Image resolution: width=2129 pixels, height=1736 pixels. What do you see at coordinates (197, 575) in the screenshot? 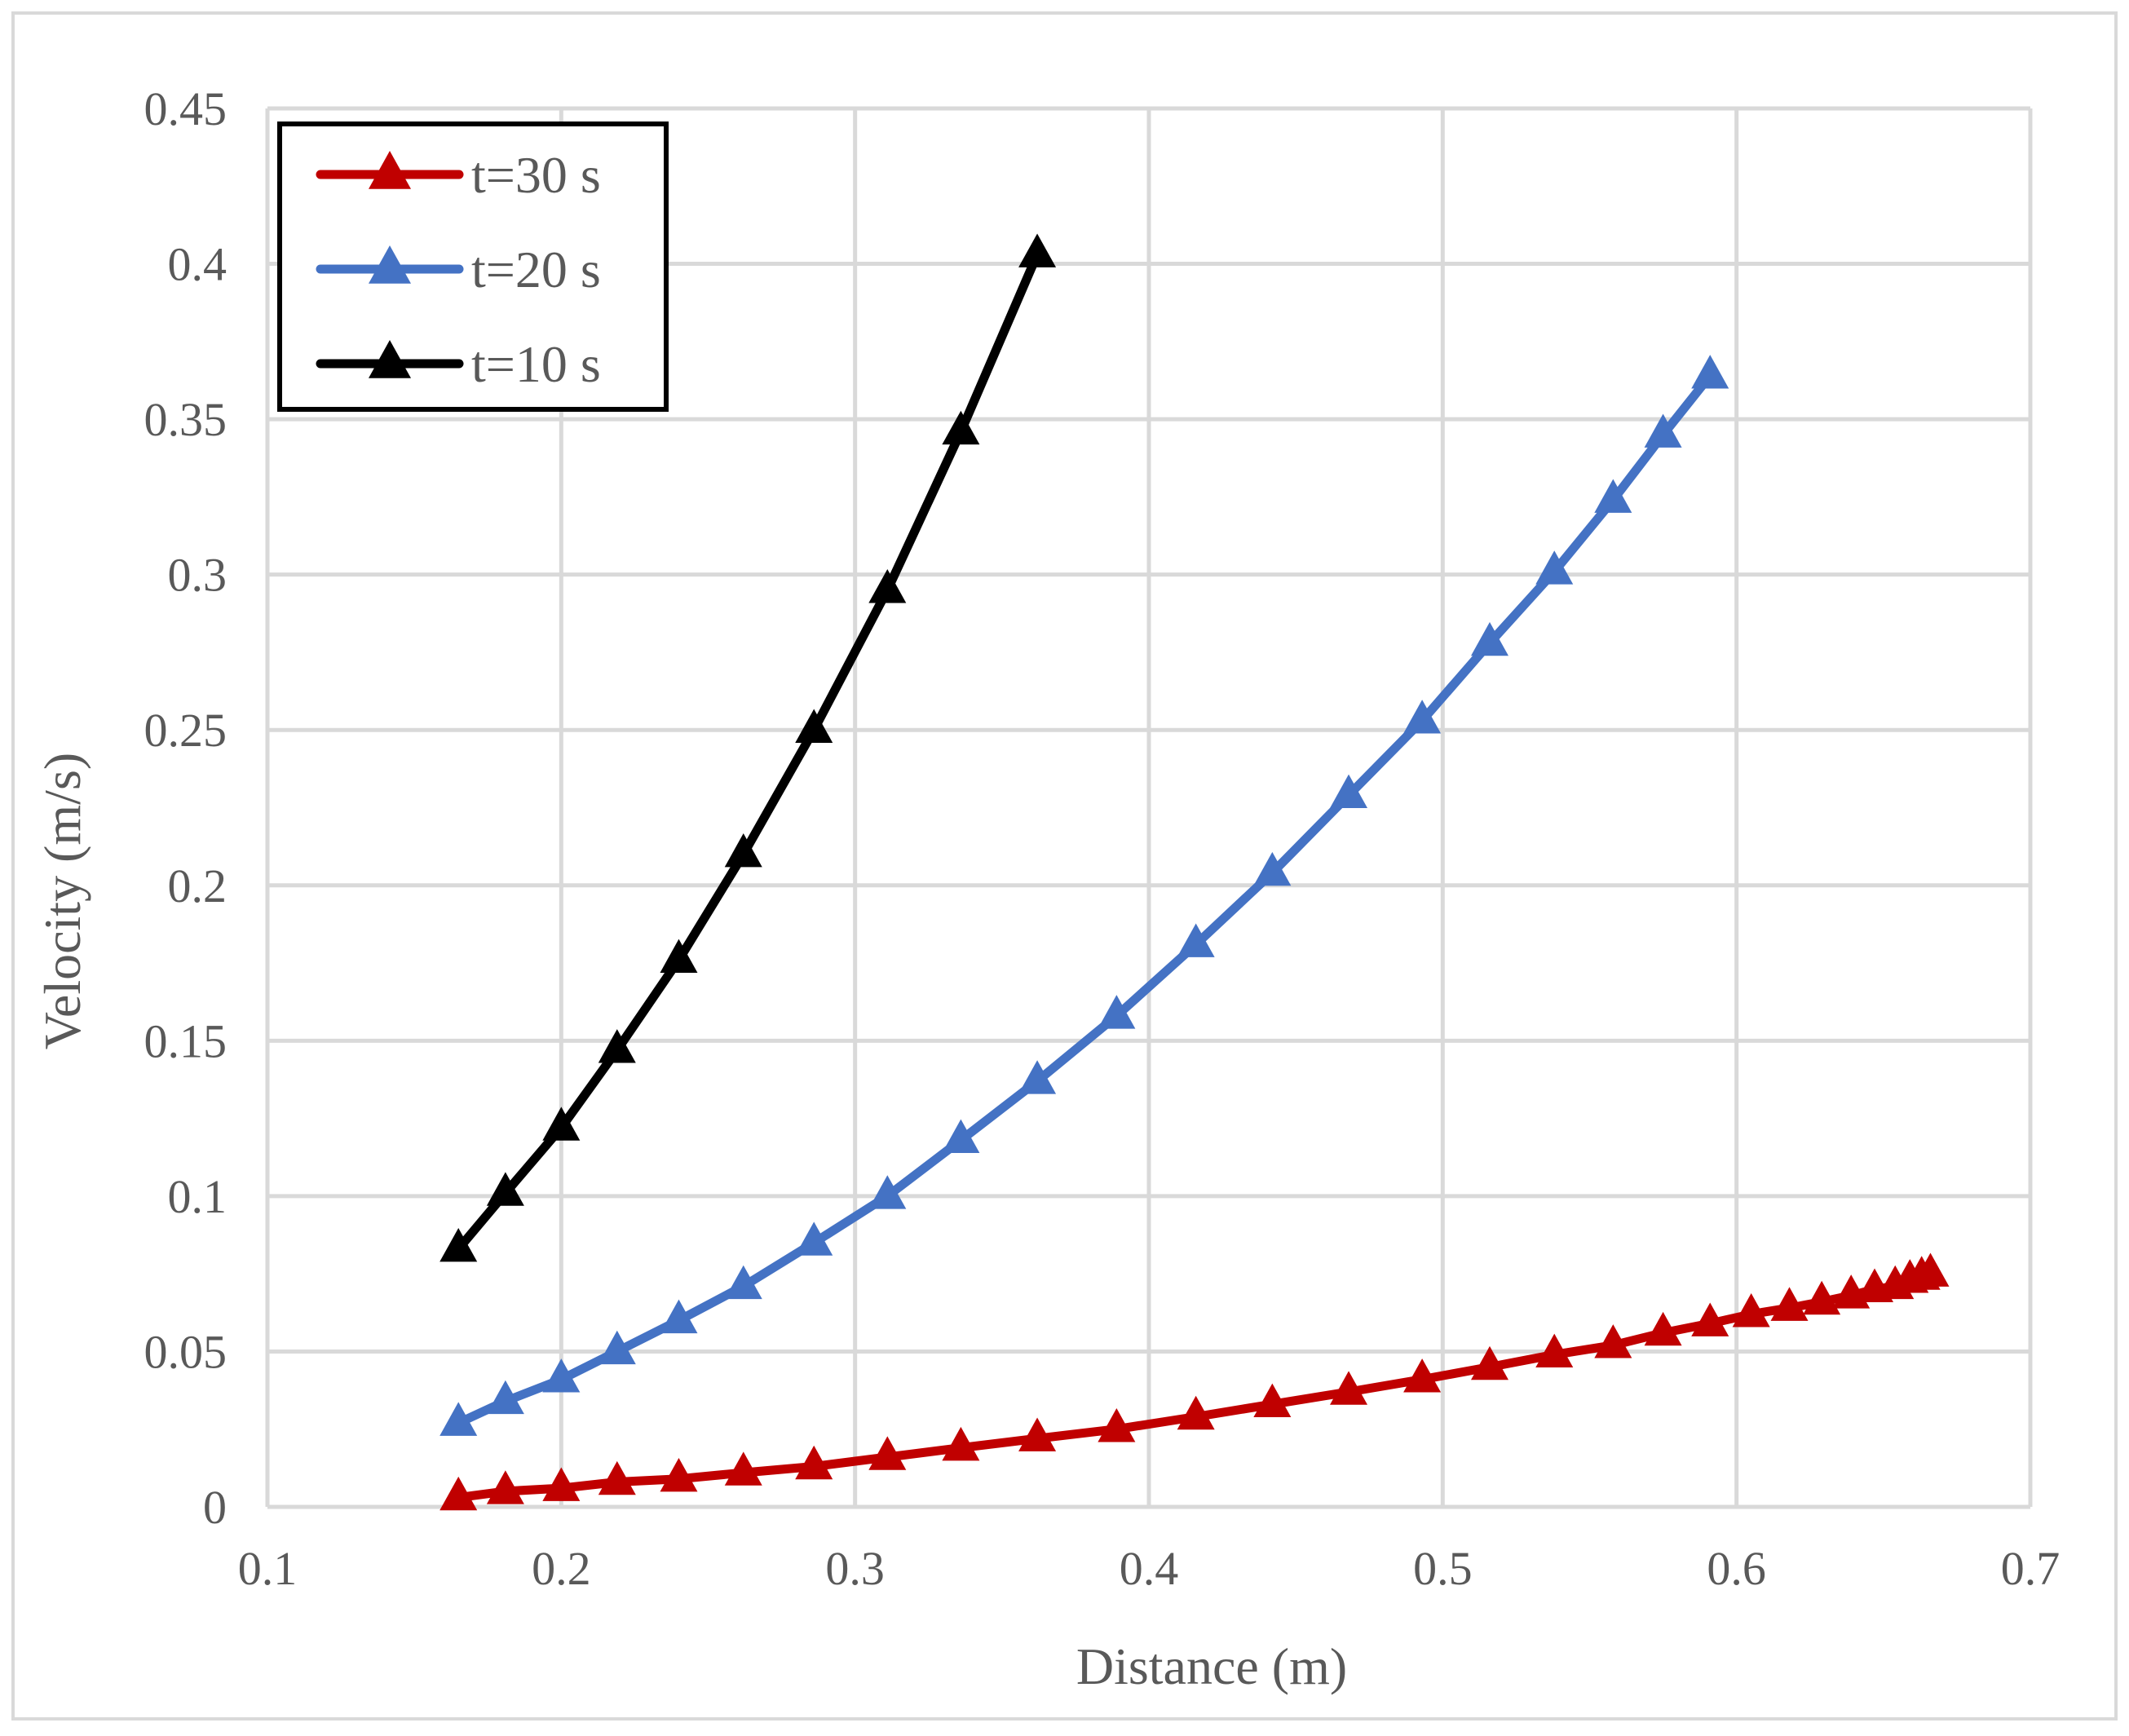
I see `y-tick-label: 0.3` at bounding box center [197, 575].